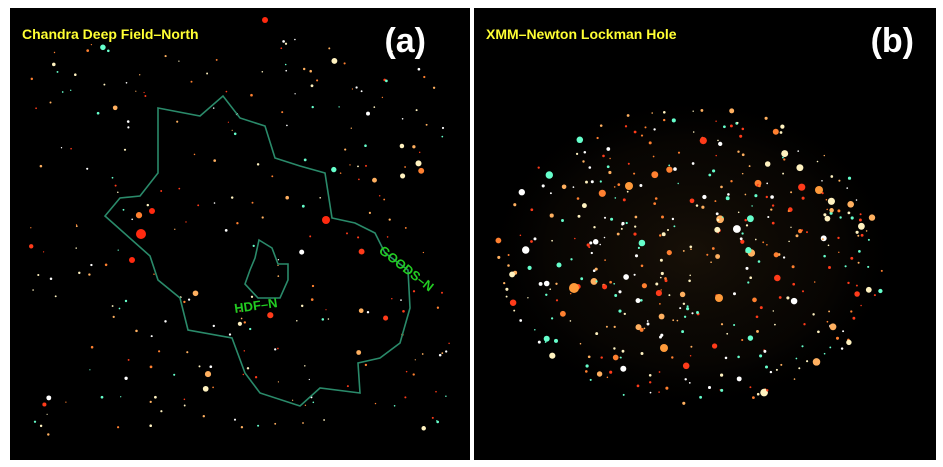 This screenshot has height=467, width=943. I want to click on hdf-n-outline, so click(266, 268).